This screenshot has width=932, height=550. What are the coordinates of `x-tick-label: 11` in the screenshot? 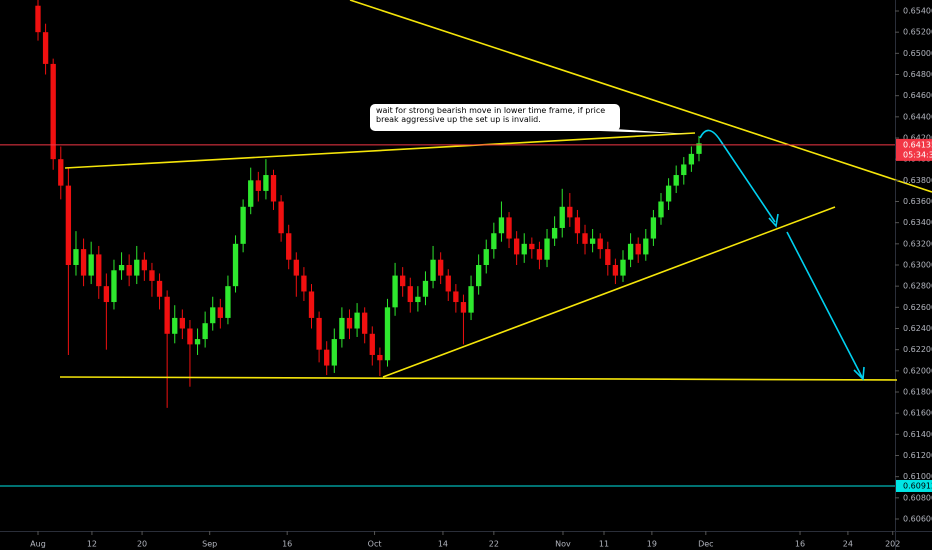 It's located at (604, 544).